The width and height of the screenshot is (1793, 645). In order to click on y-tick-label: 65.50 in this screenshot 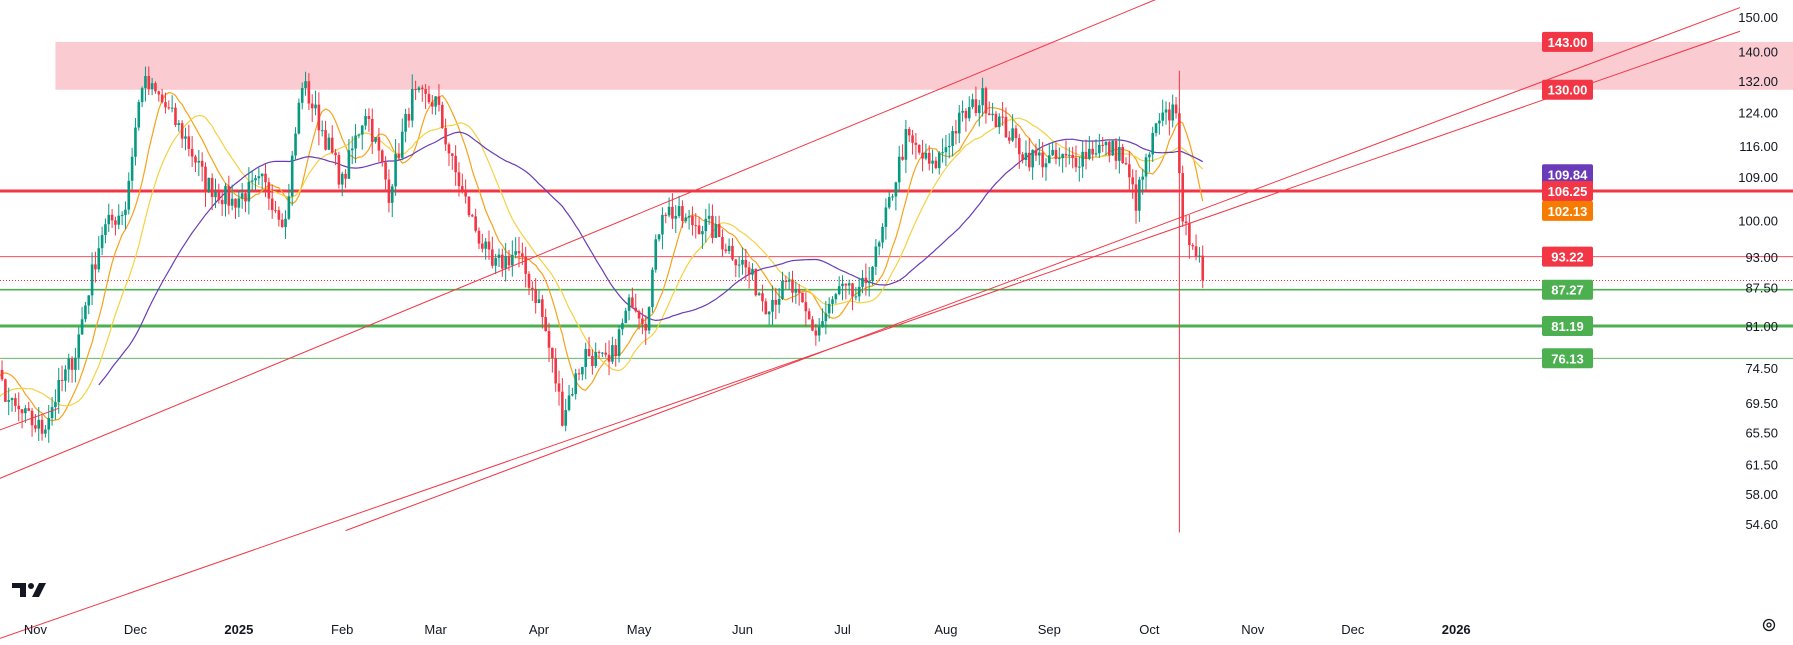, I will do `click(1761, 433)`.